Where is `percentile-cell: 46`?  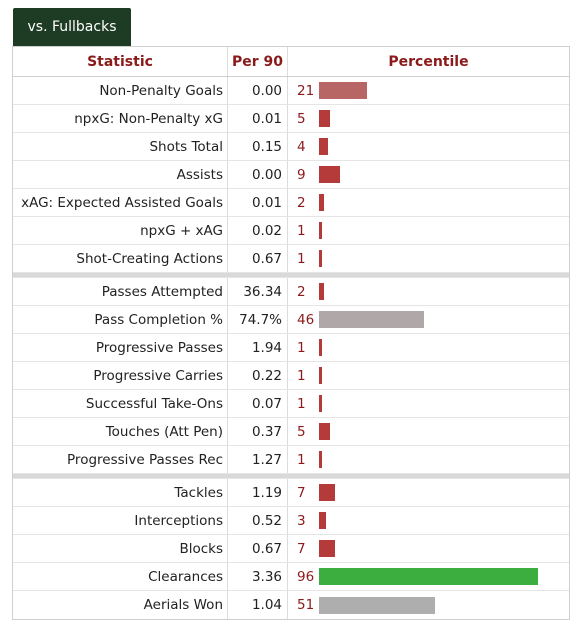
percentile-cell: 46 is located at coordinates (428, 319).